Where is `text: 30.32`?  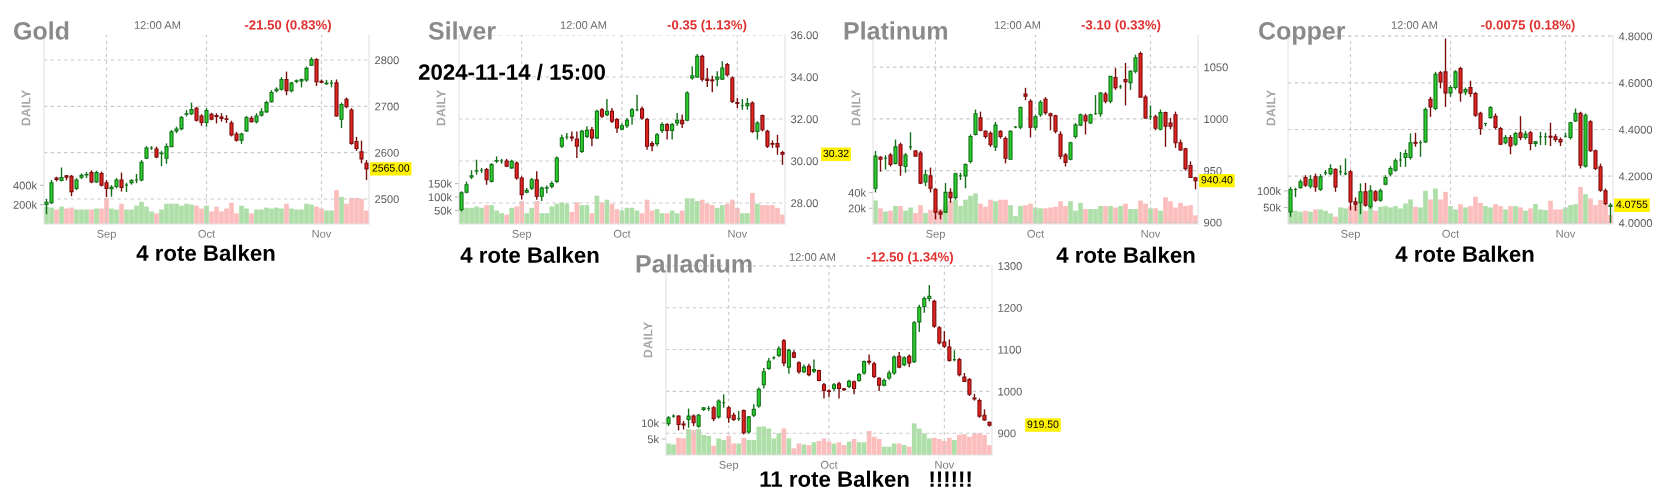
text: 30.32 is located at coordinates (836, 153).